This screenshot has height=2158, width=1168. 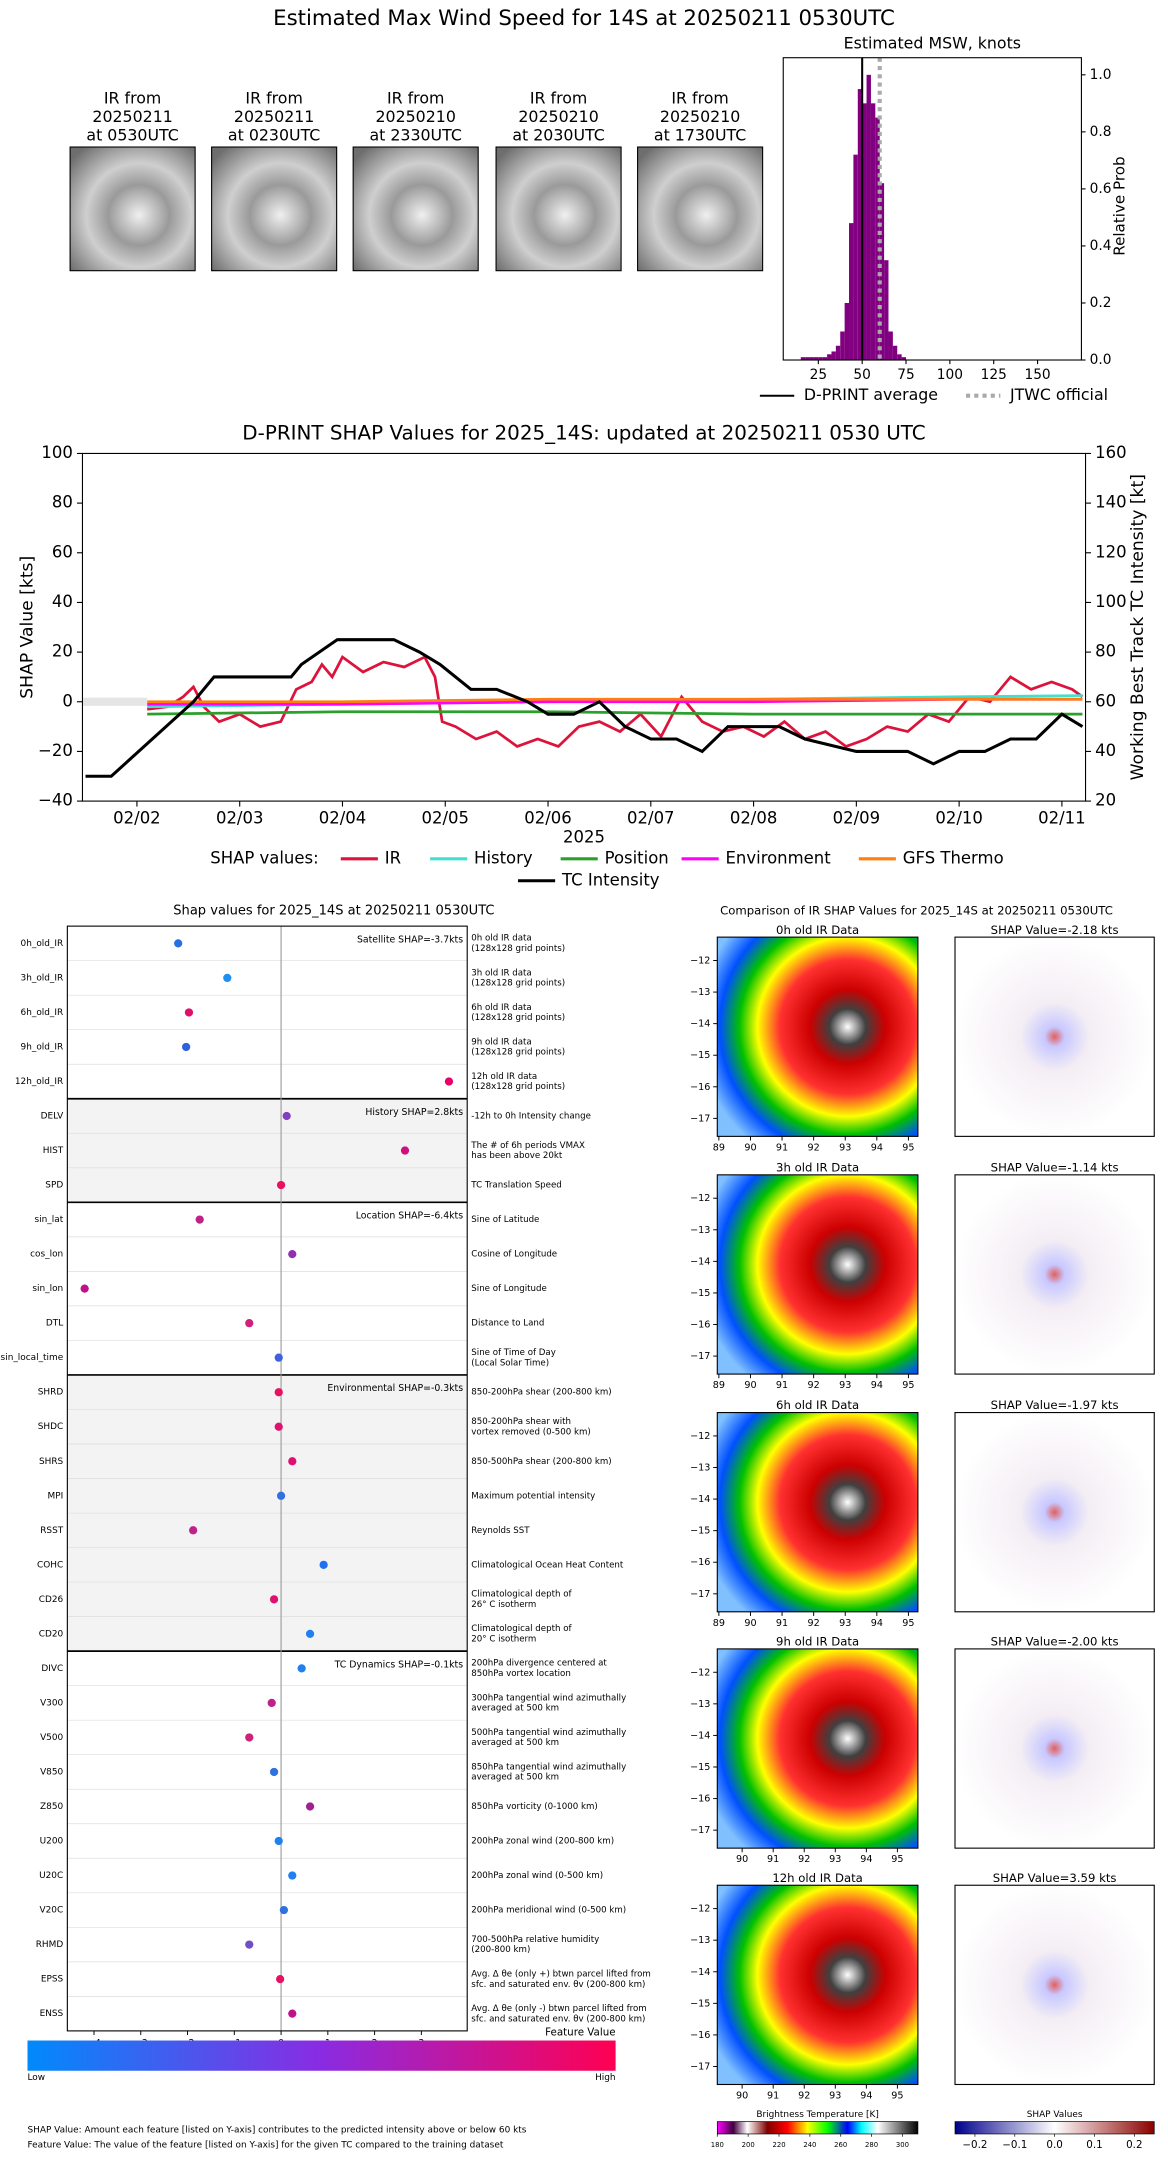 What do you see at coordinates (518, 984) in the screenshot?
I see `feature-description: (128x128 grid points)` at bounding box center [518, 984].